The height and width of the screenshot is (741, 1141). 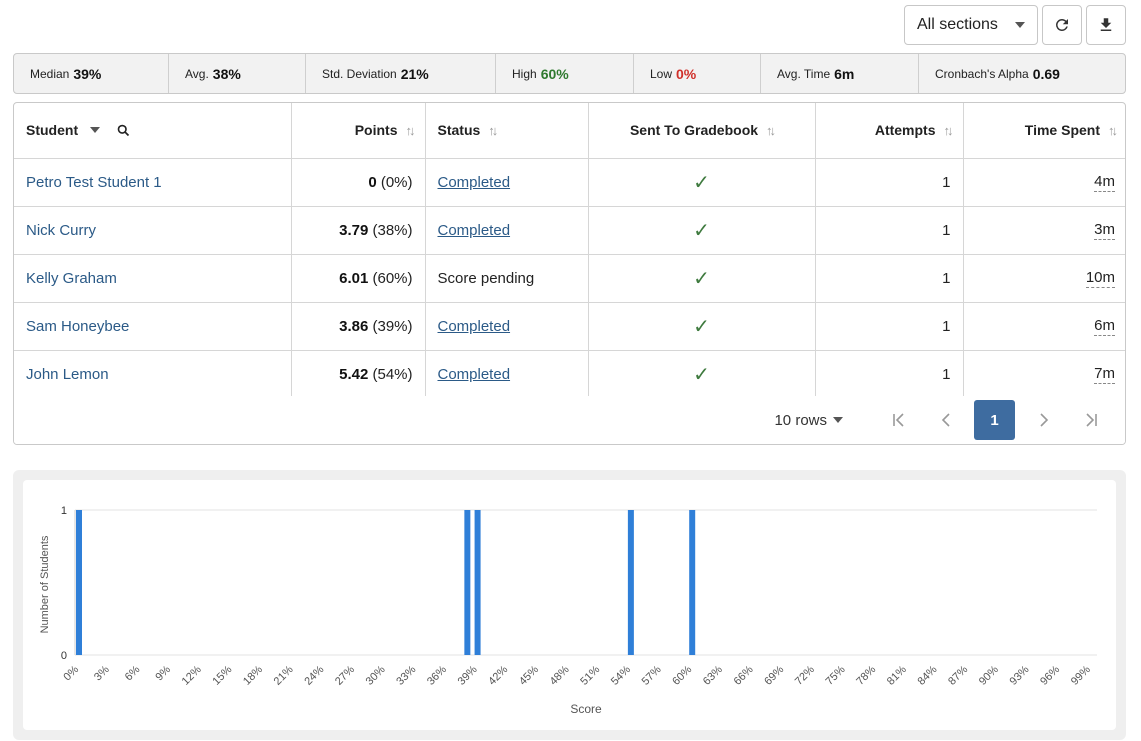 I want to click on last-page-icon, so click(x=1091, y=420).